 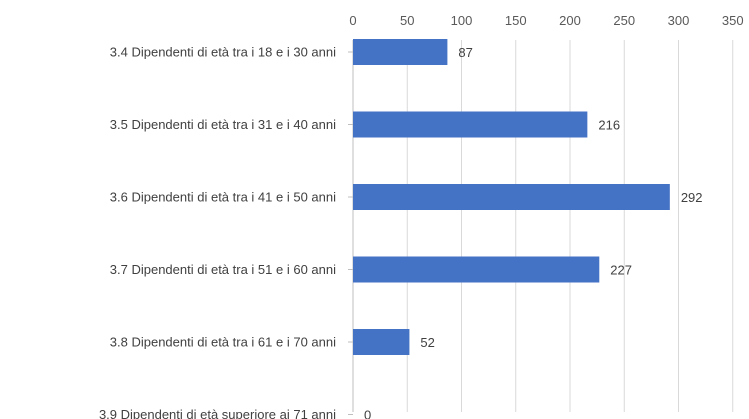 What do you see at coordinates (570, 20) in the screenshot?
I see `x-tick-label: 200` at bounding box center [570, 20].